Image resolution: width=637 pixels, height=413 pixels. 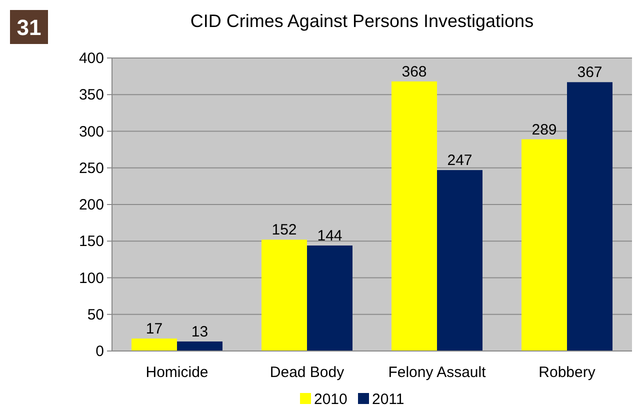 I want to click on chart-title: CID Crimes Against Persons Investigations, so click(x=362, y=21).